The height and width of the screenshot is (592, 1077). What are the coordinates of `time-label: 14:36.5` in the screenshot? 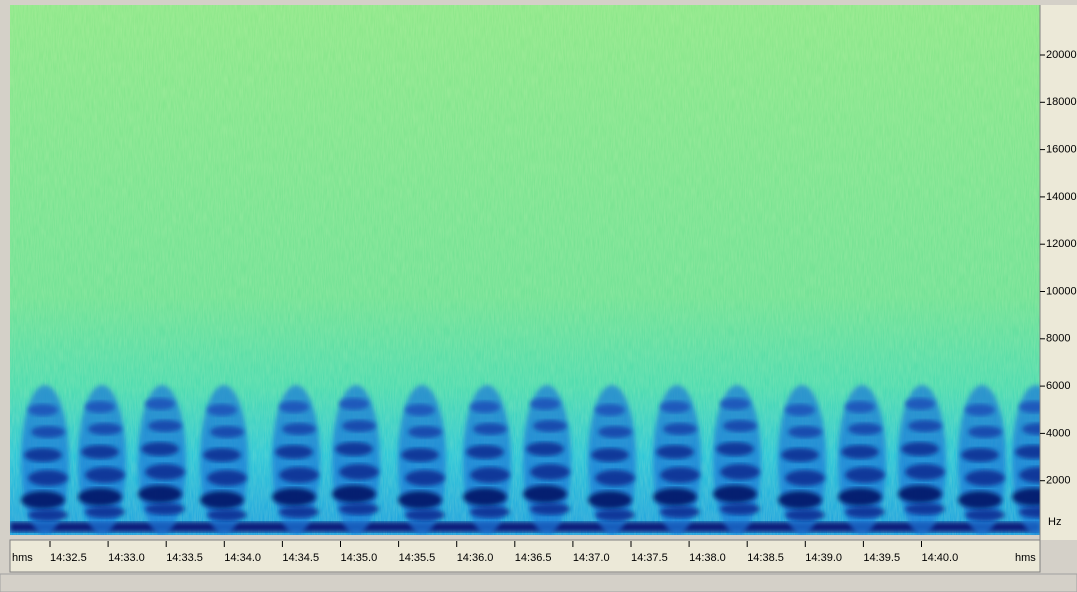 It's located at (533, 558).